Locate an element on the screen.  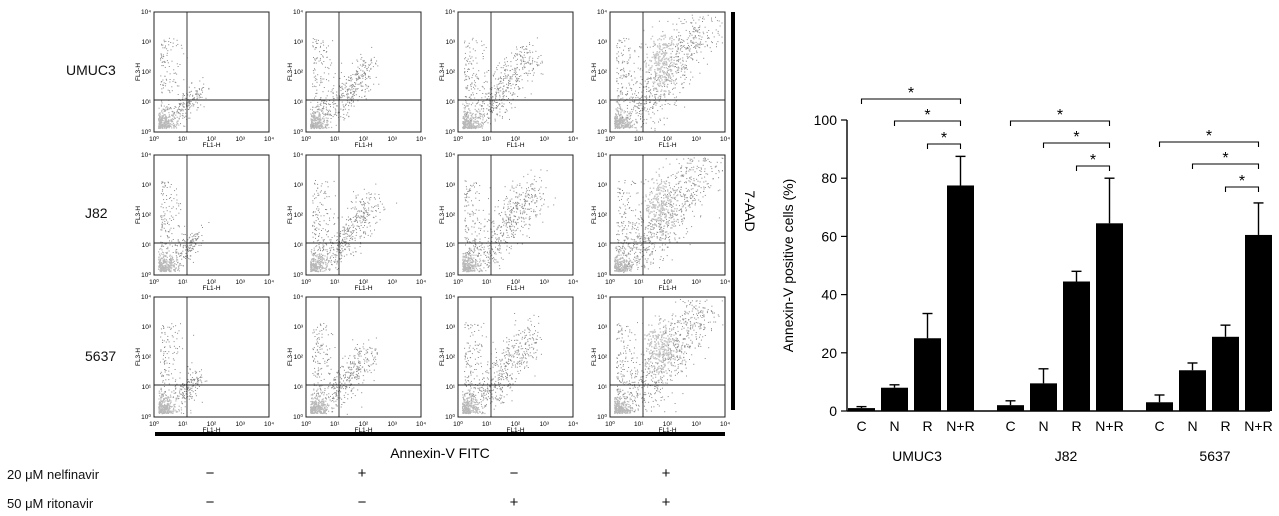
sign-ritonavir-3: + is located at coordinates (514, 502).